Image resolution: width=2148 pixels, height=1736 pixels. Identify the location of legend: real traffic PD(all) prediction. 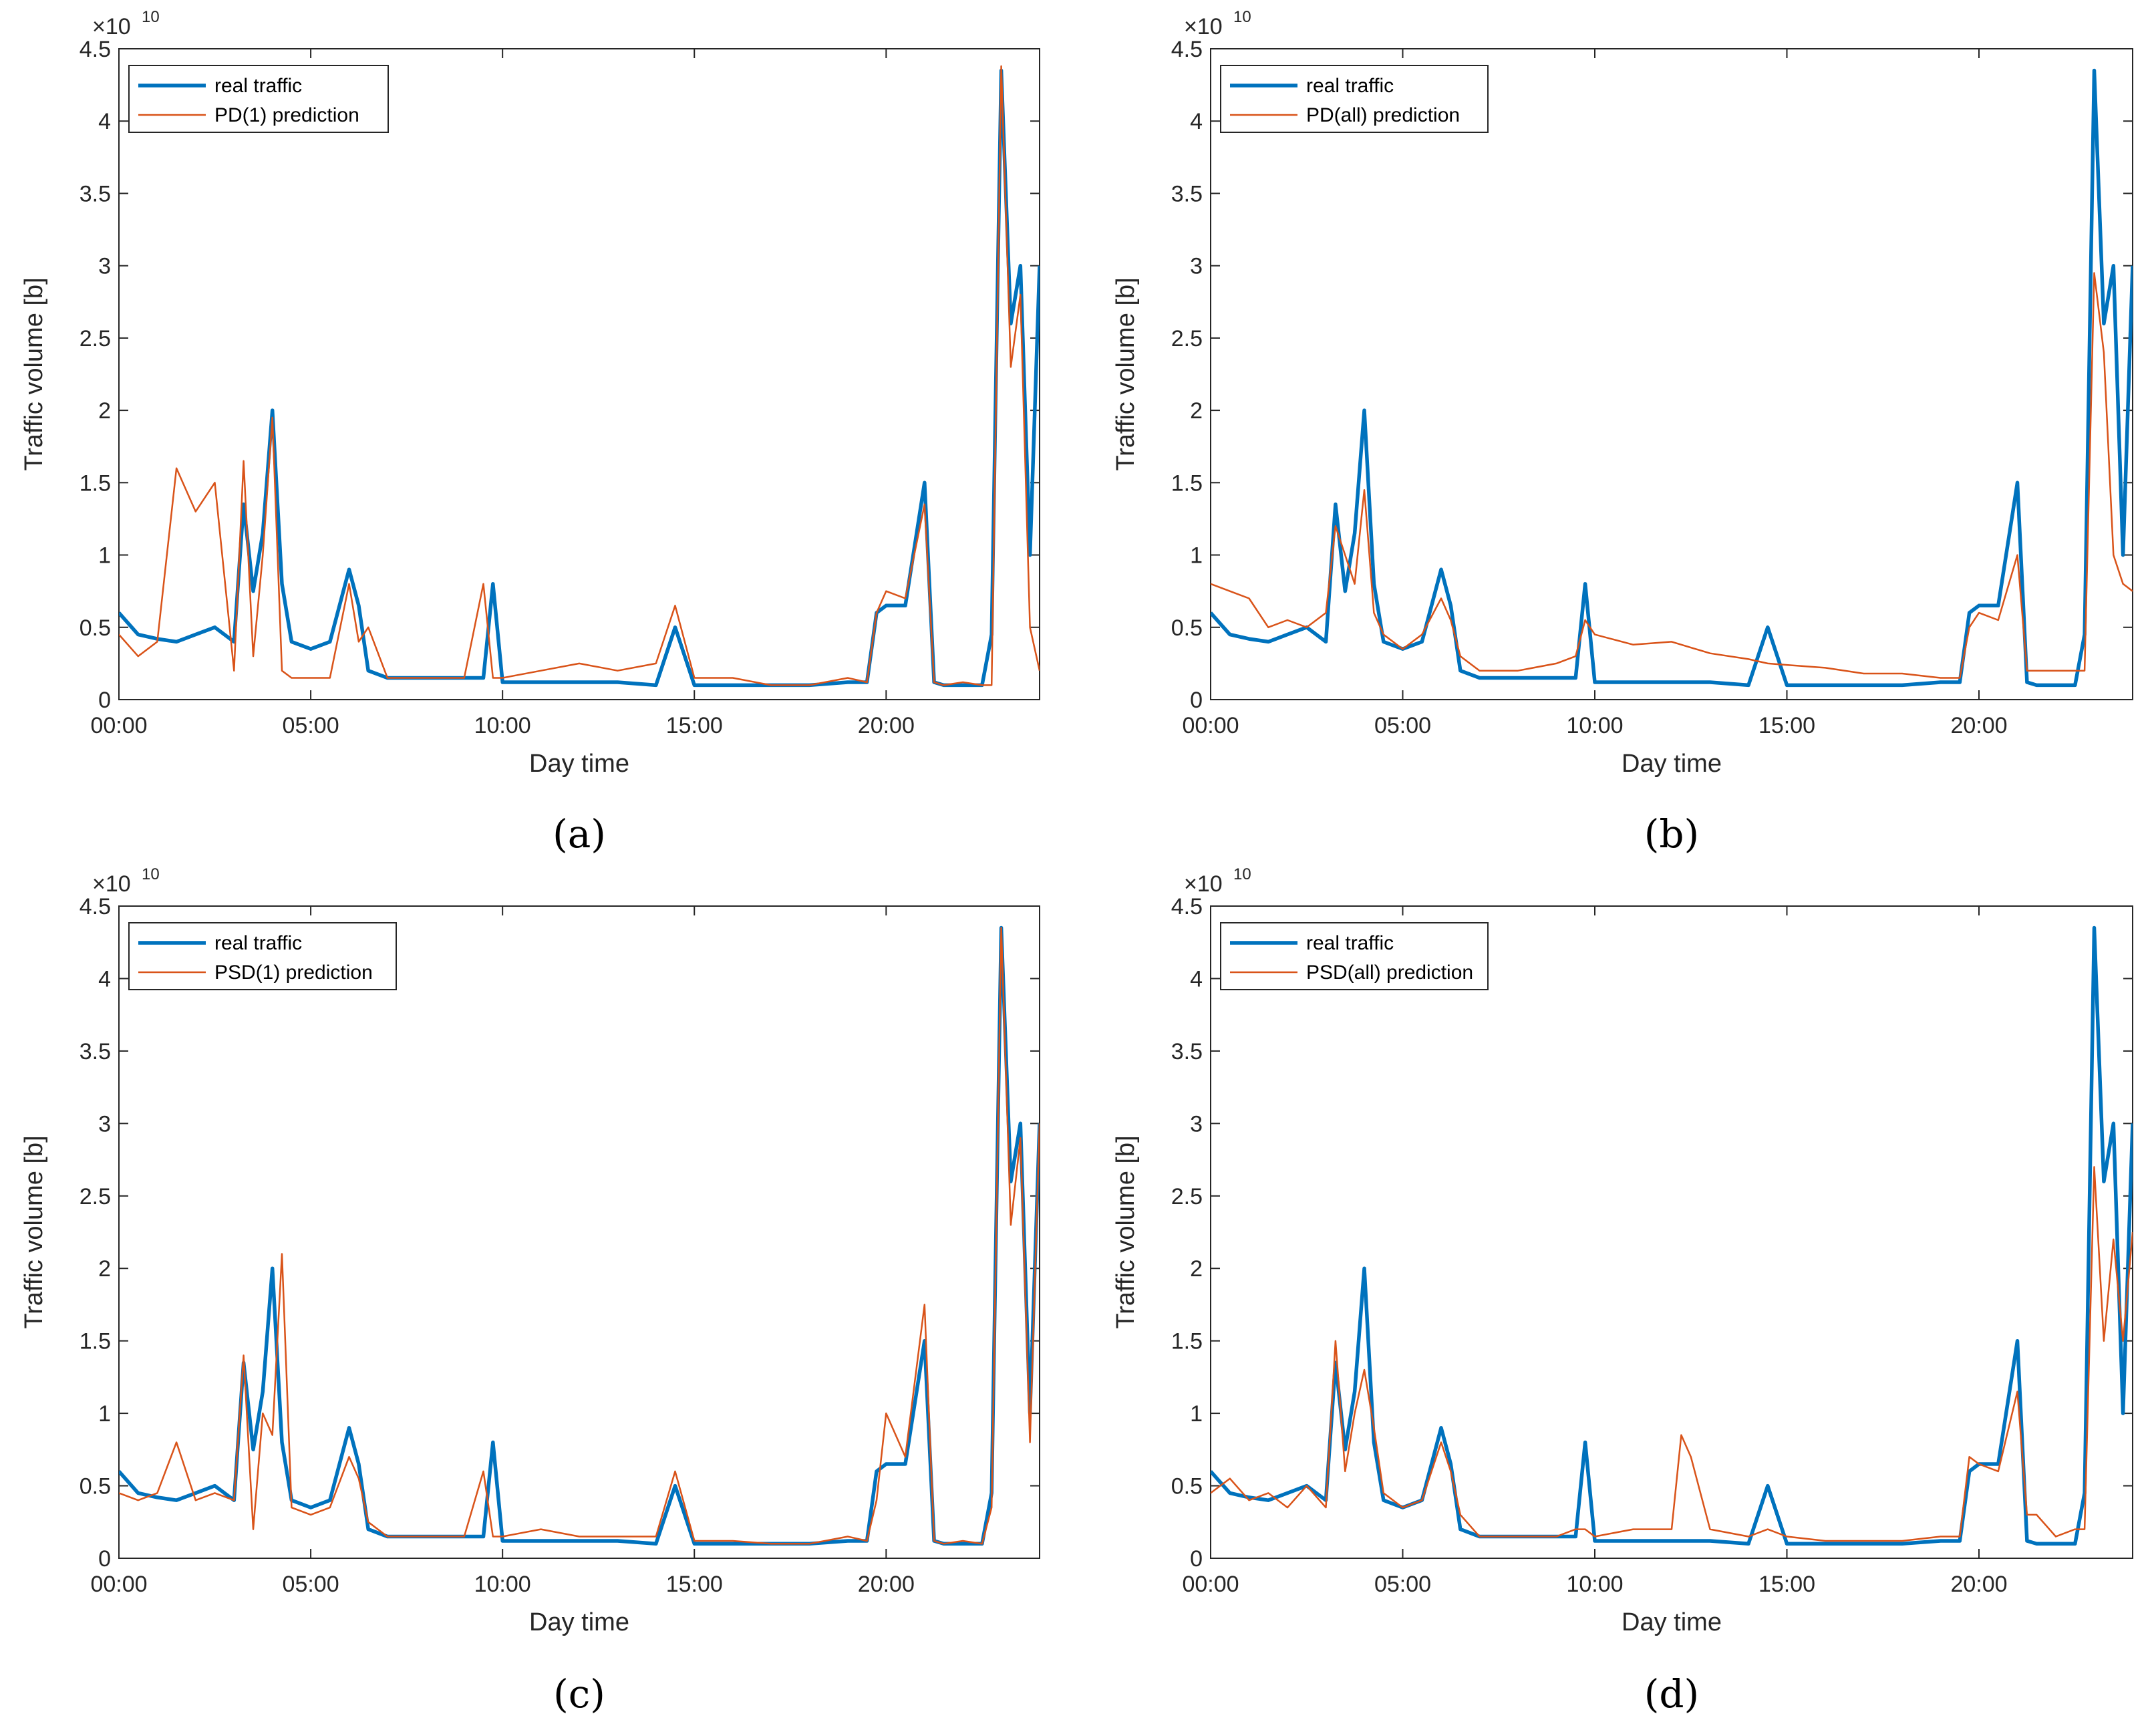
(1355, 99).